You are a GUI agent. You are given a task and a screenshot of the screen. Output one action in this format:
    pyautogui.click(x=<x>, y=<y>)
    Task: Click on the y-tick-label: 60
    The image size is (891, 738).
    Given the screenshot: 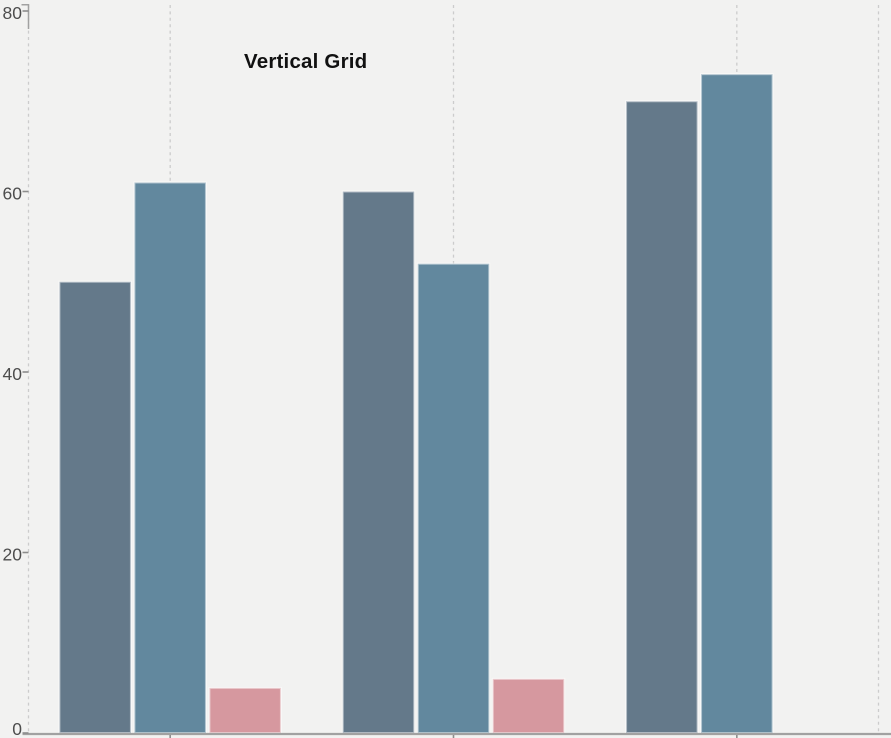 What is the action you would take?
    pyautogui.click(x=13, y=194)
    